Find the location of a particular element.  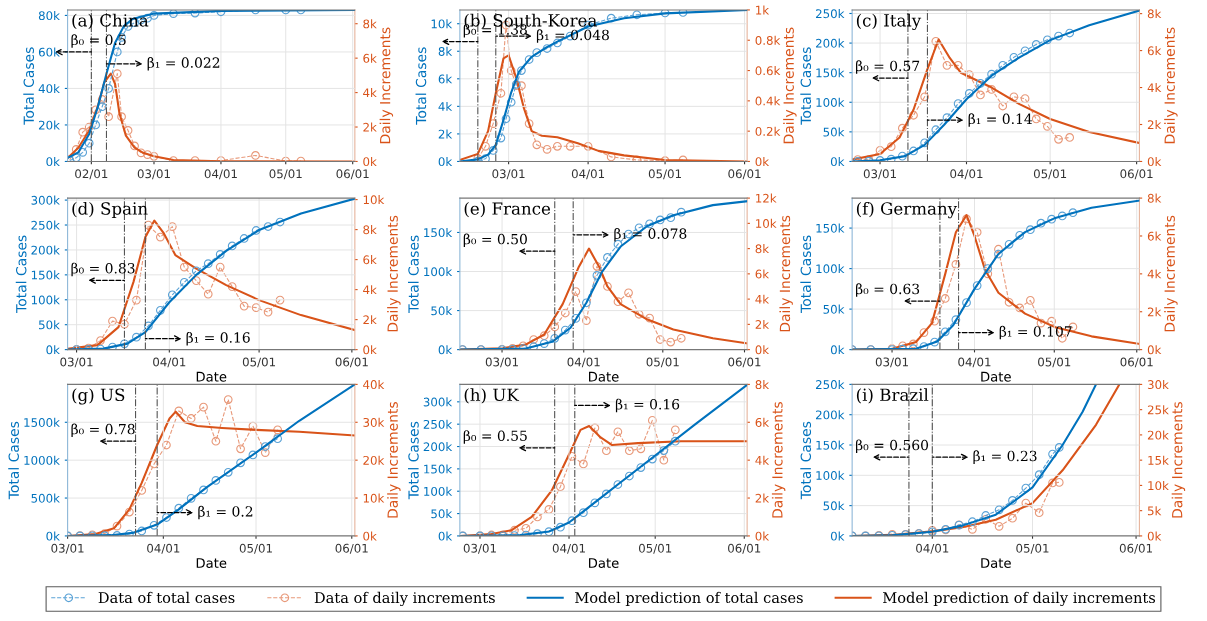

y-tick-label: 1000k is located at coordinates (42, 460).